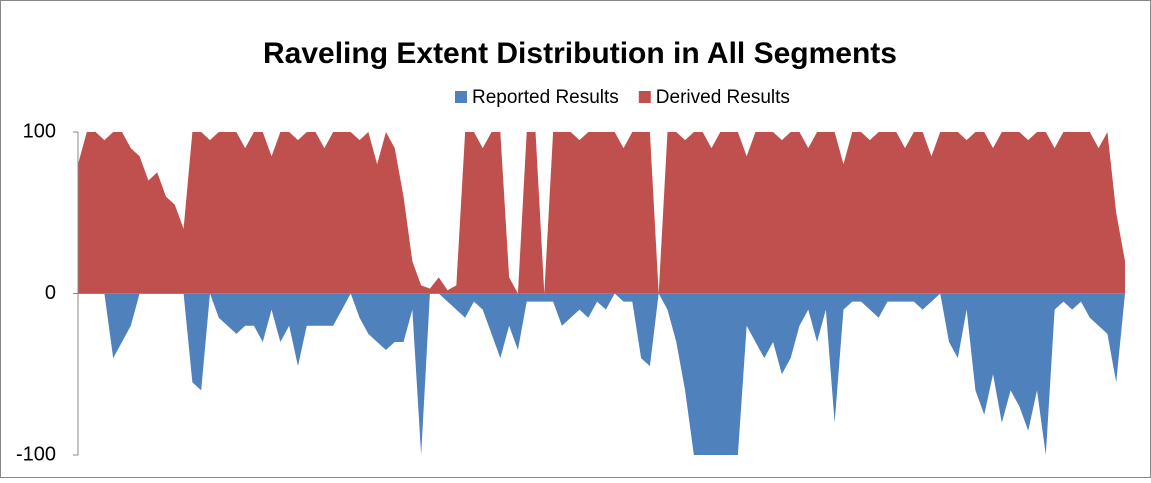 This screenshot has width=1151, height=483. I want to click on y-tick-label: 100, so click(39, 131).